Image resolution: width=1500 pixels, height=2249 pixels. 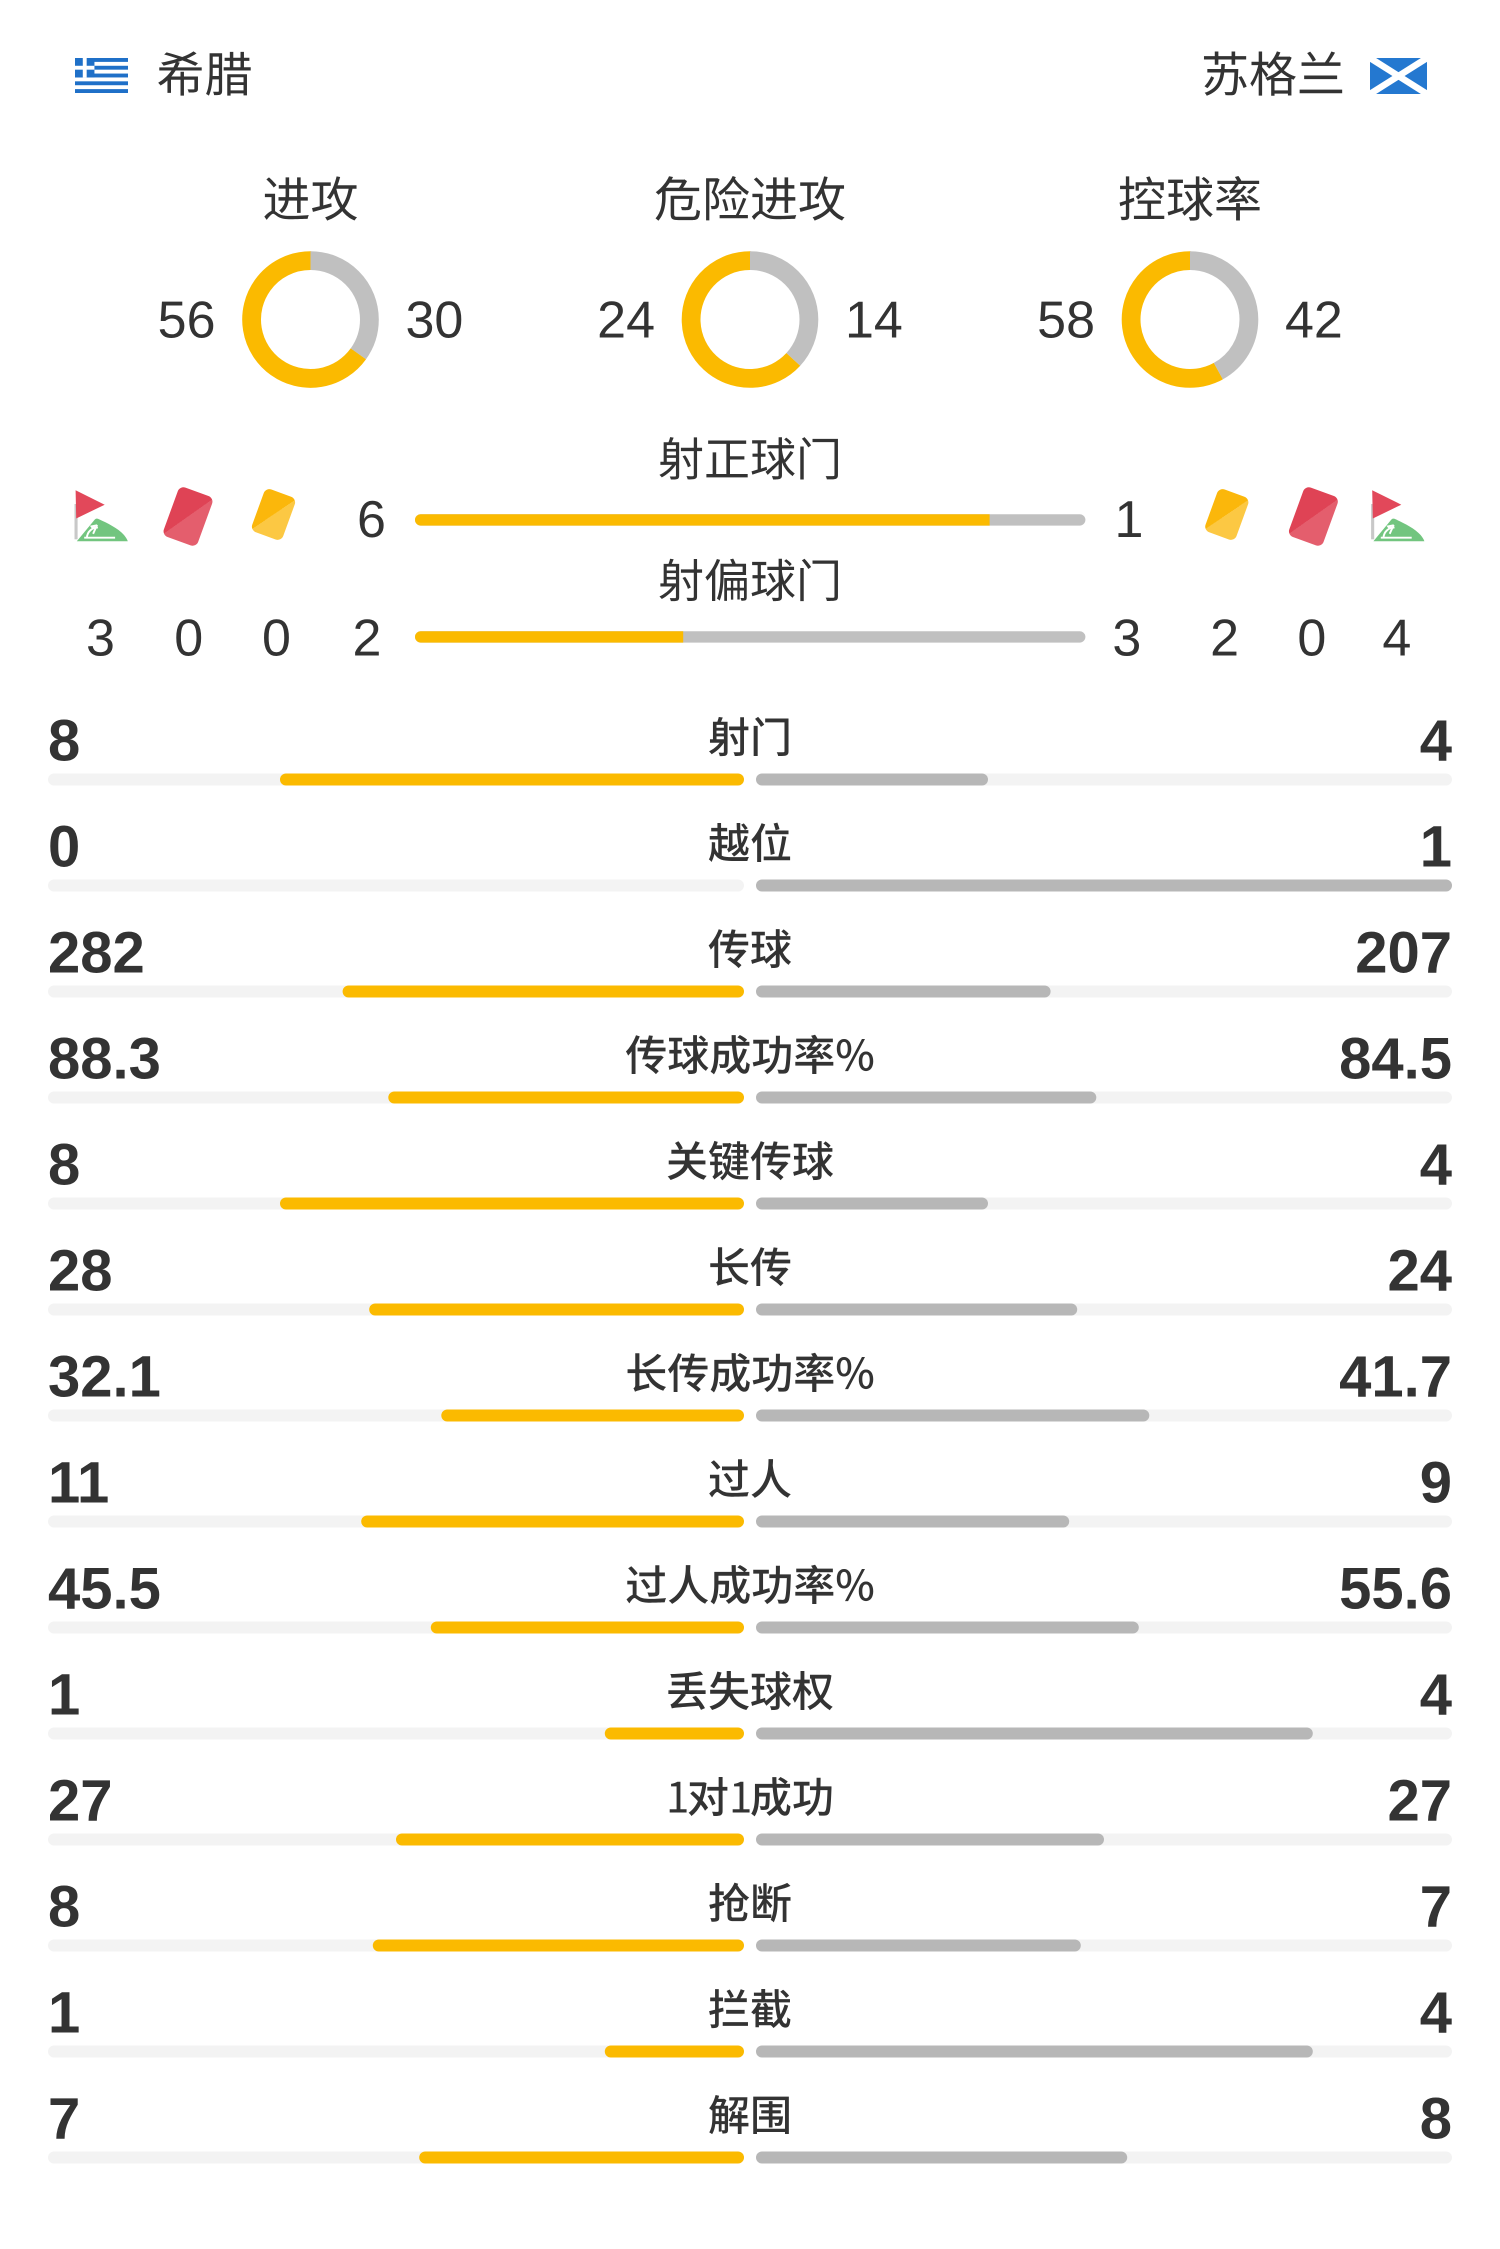 I want to click on svg-text: 84.5, so click(x=1395, y=1059).